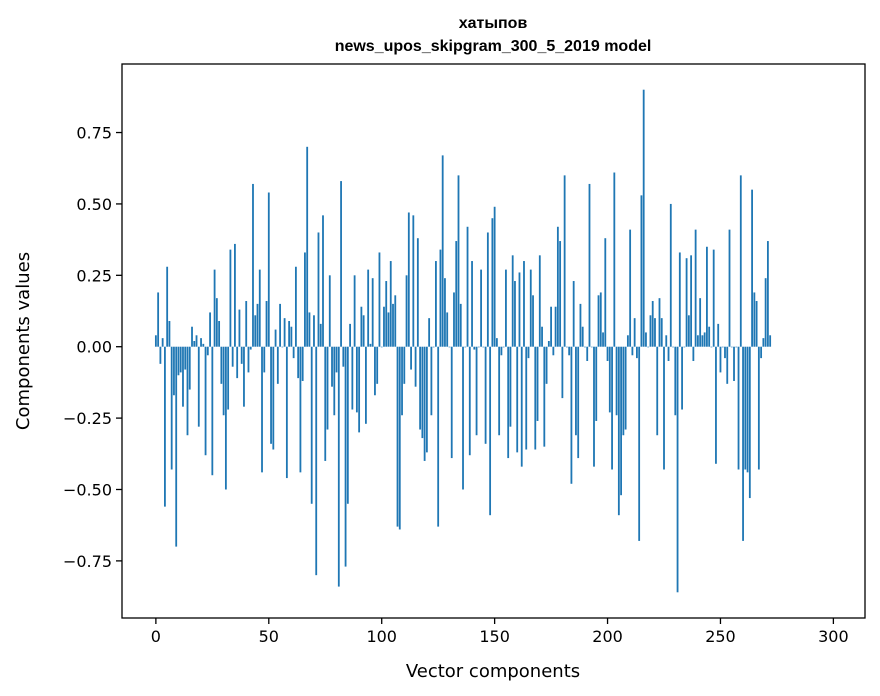 The height and width of the screenshot is (696, 880). What do you see at coordinates (94, 133) in the screenshot?
I see `y-tick-label: 0.75` at bounding box center [94, 133].